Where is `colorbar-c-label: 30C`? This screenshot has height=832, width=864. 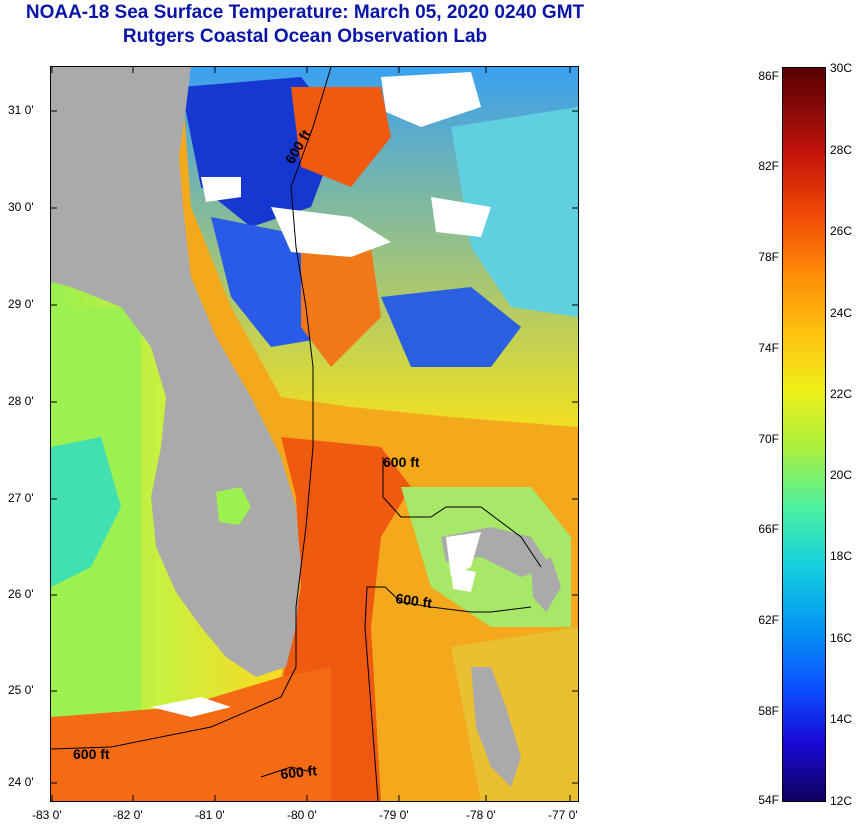
colorbar-c-label: 30C is located at coordinates (841, 68).